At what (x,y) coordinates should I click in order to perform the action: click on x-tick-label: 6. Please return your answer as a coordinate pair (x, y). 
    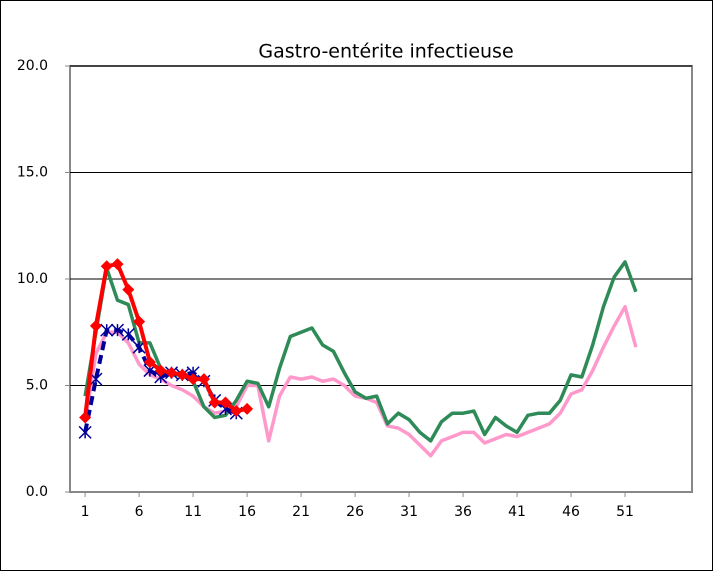
    Looking at the image, I should click on (139, 512).